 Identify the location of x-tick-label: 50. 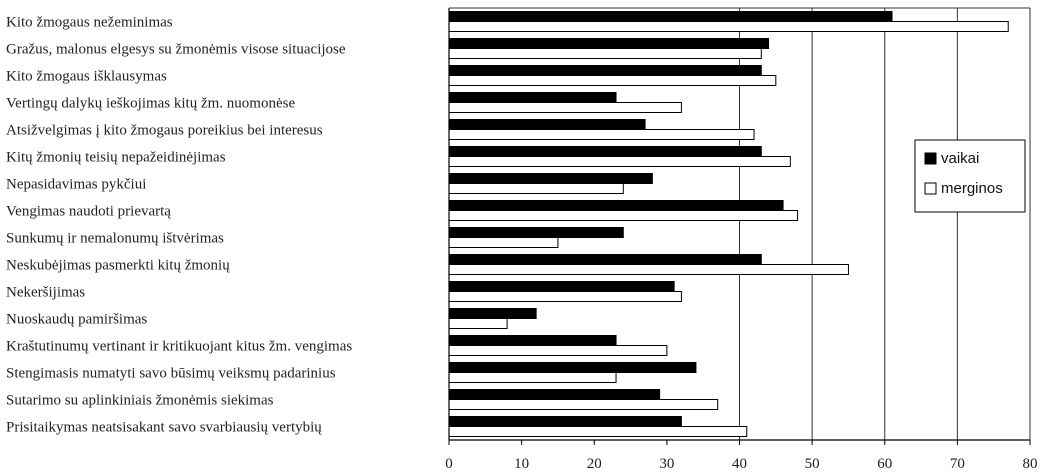
(812, 464).